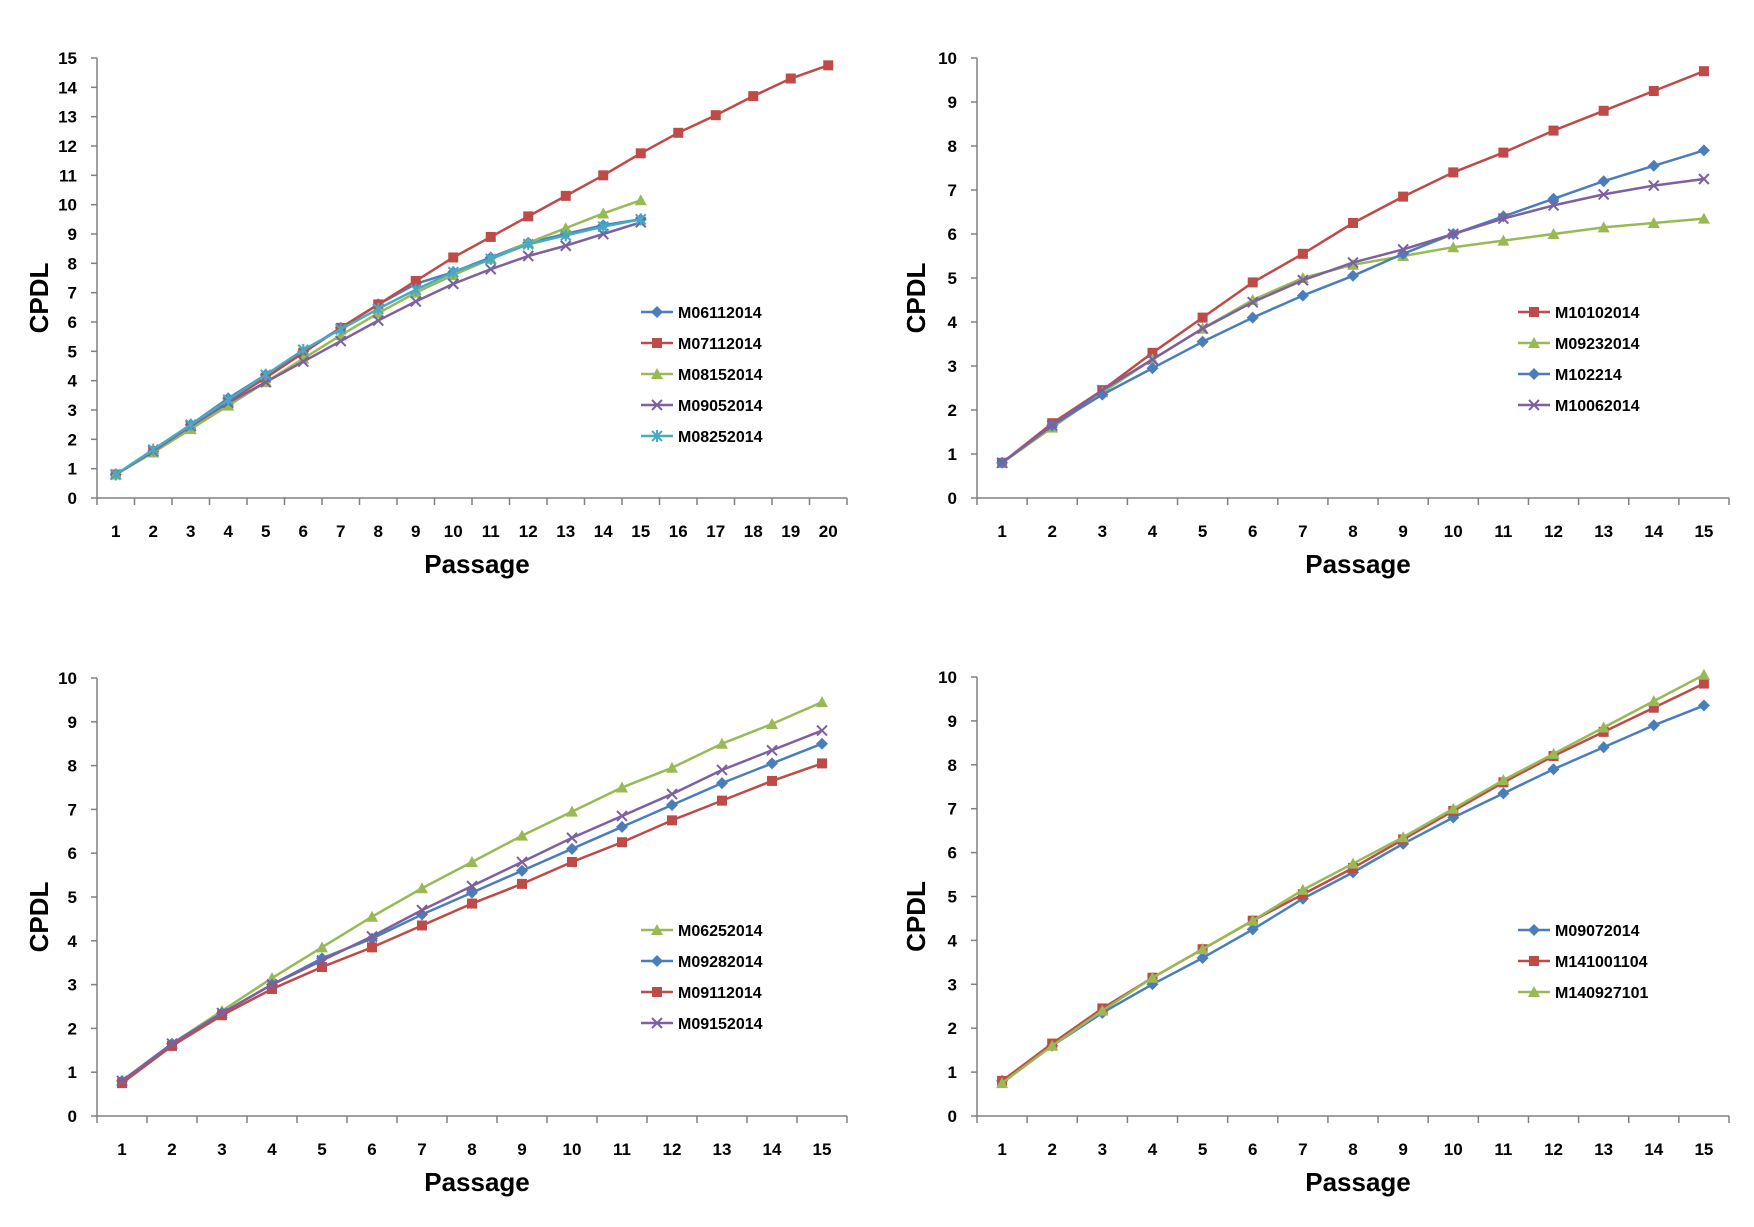 The image size is (1754, 1227). I want to click on series-M06112014, so click(378, 347).